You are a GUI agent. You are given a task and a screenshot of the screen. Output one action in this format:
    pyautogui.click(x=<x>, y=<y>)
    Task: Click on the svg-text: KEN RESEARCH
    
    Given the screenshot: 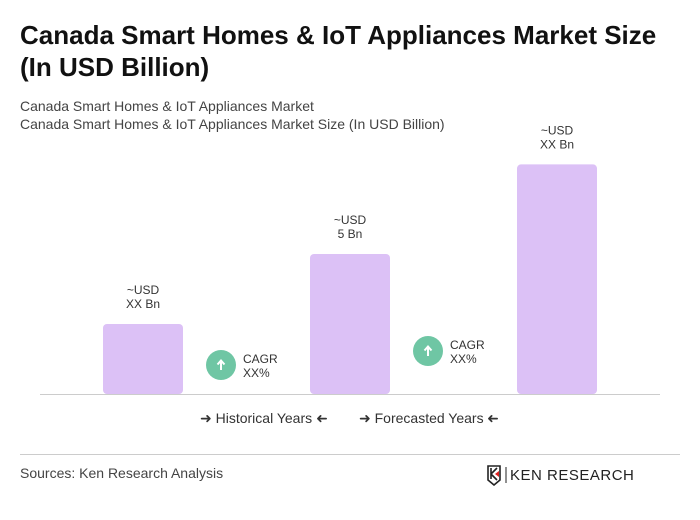 What is the action you would take?
    pyautogui.click(x=572, y=475)
    